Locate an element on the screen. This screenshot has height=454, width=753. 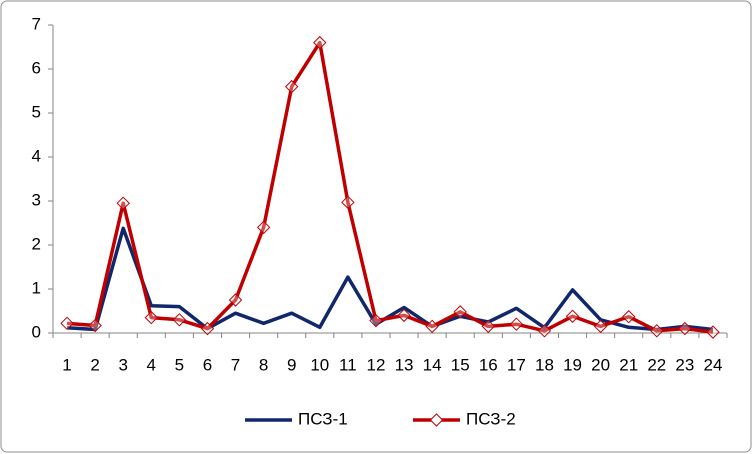
x-tick-label: 23 is located at coordinates (684, 364).